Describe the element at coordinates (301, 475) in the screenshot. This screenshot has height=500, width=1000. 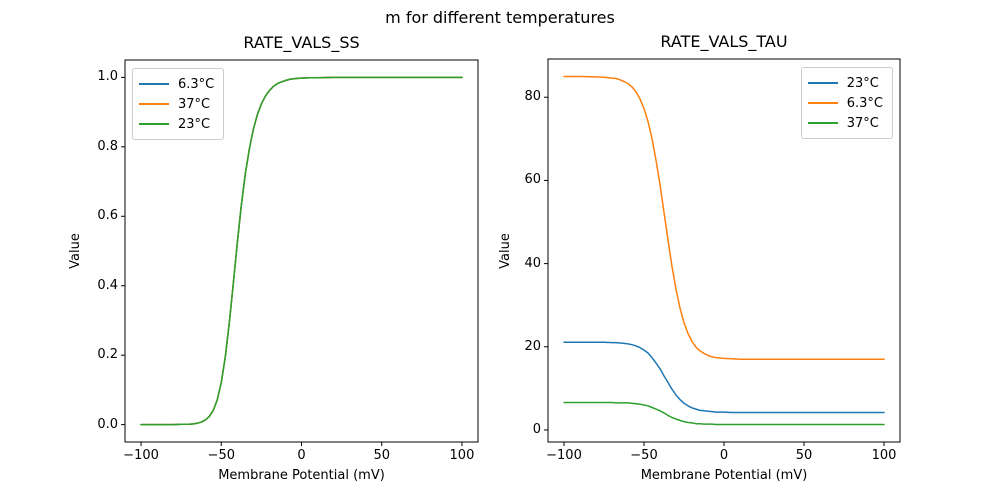
I see `plot-ss-xlabel: Membrane Potential (mV)` at that location.